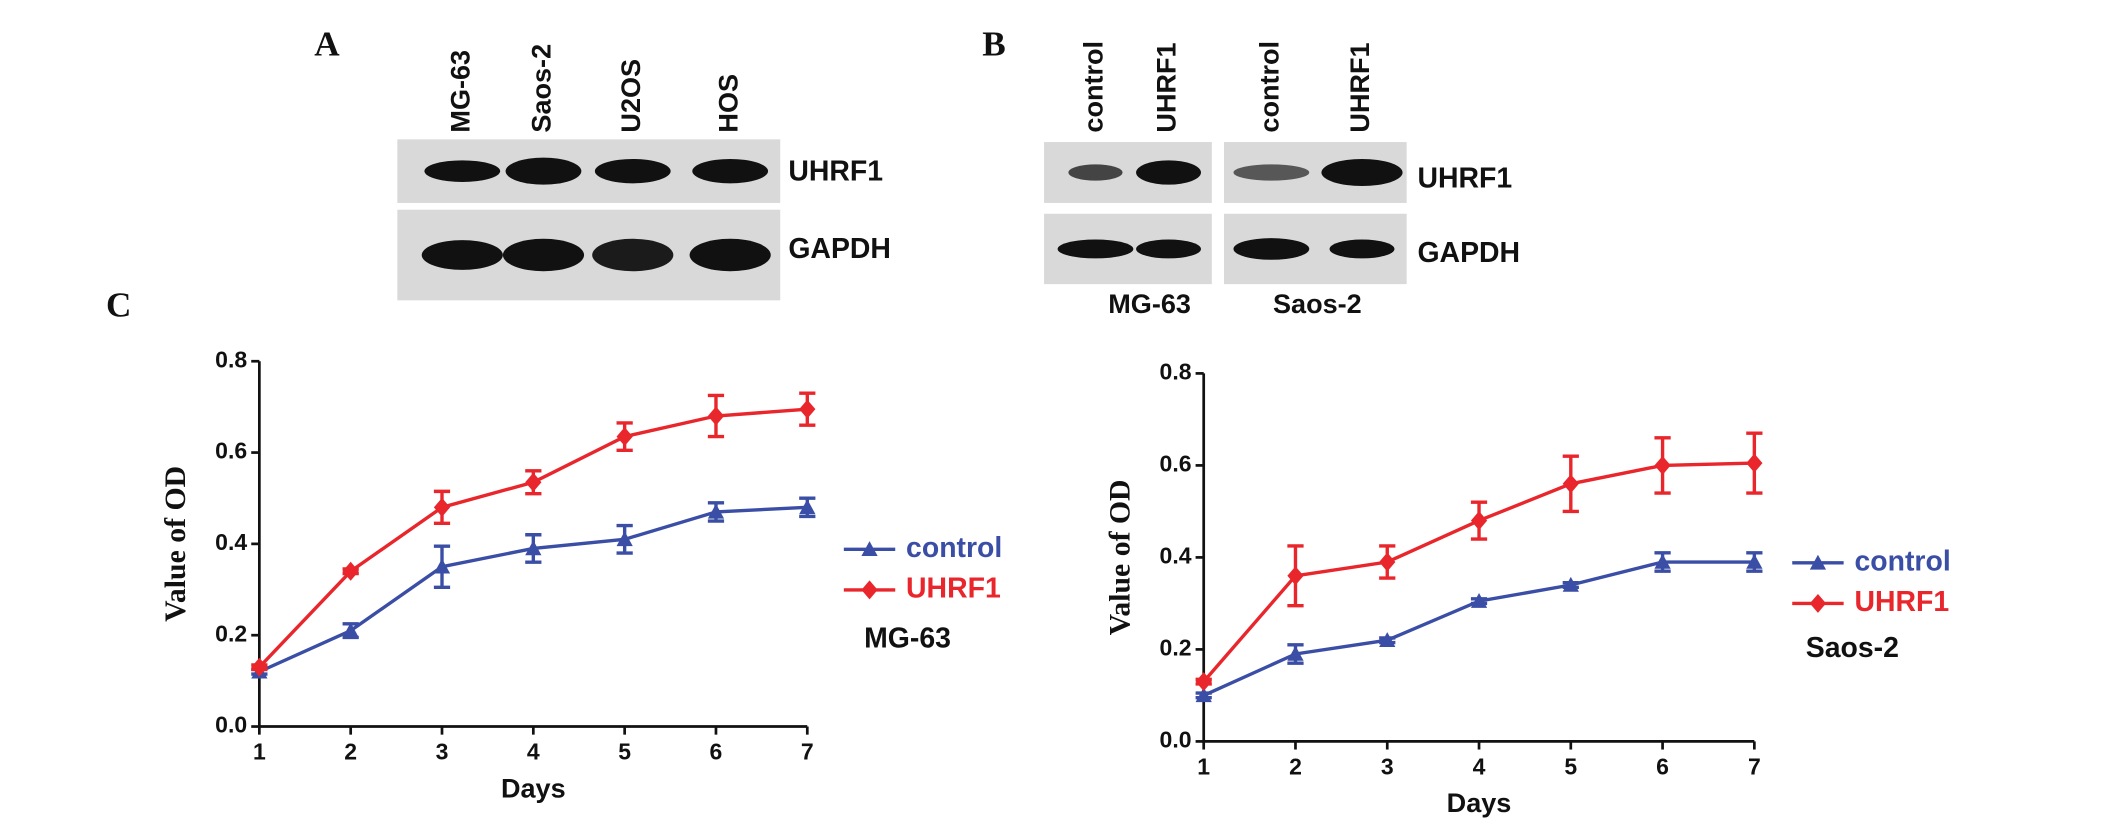  I want to click on lane-label: HOS, so click(728, 103).